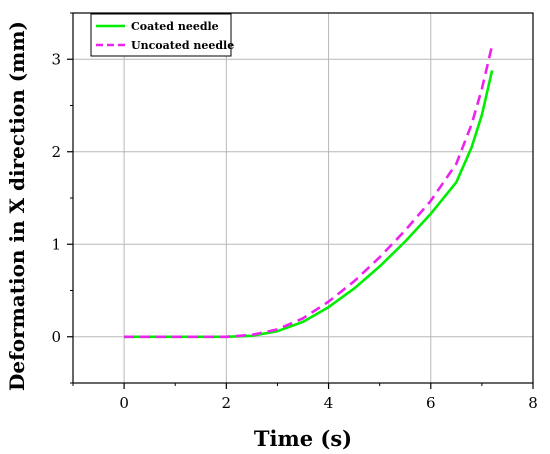 The width and height of the screenshot is (550, 454). Describe the element at coordinates (175, 26) in the screenshot. I see `legend-label-0: Coated needle` at that location.